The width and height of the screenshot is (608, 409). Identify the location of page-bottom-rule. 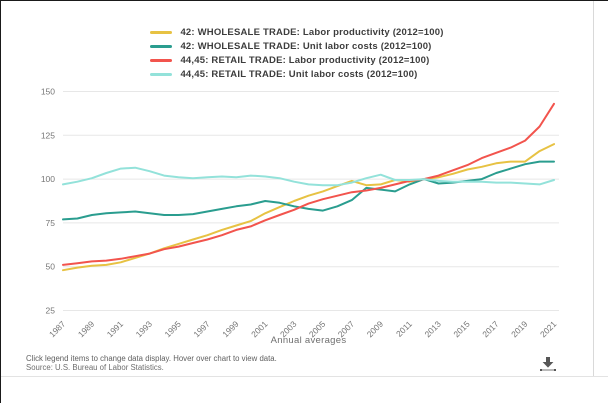
(304, 376).